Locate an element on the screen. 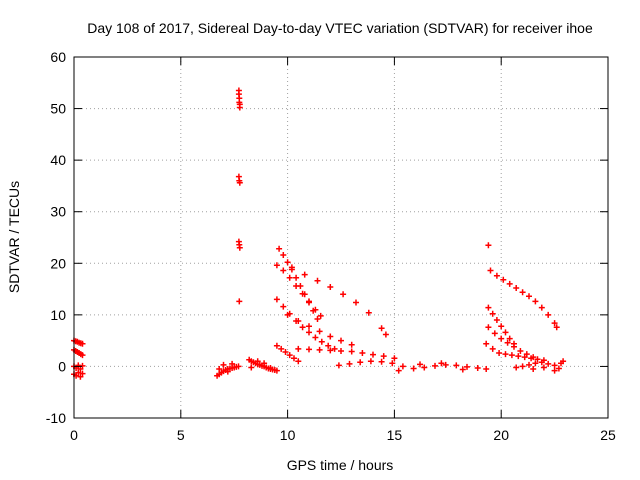 The width and height of the screenshot is (640, 480). y-tick-label: 20 is located at coordinates (58, 263).